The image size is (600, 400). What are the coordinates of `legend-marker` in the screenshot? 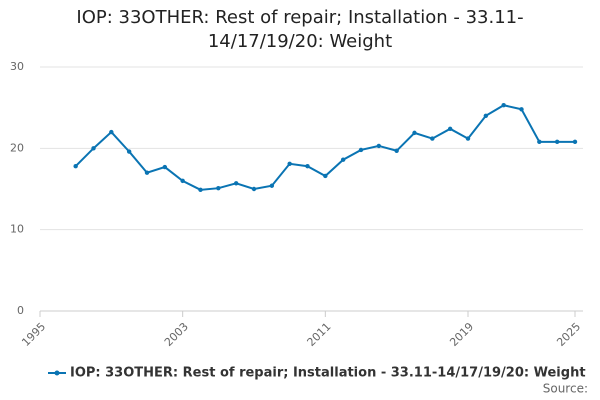 It's located at (57, 373).